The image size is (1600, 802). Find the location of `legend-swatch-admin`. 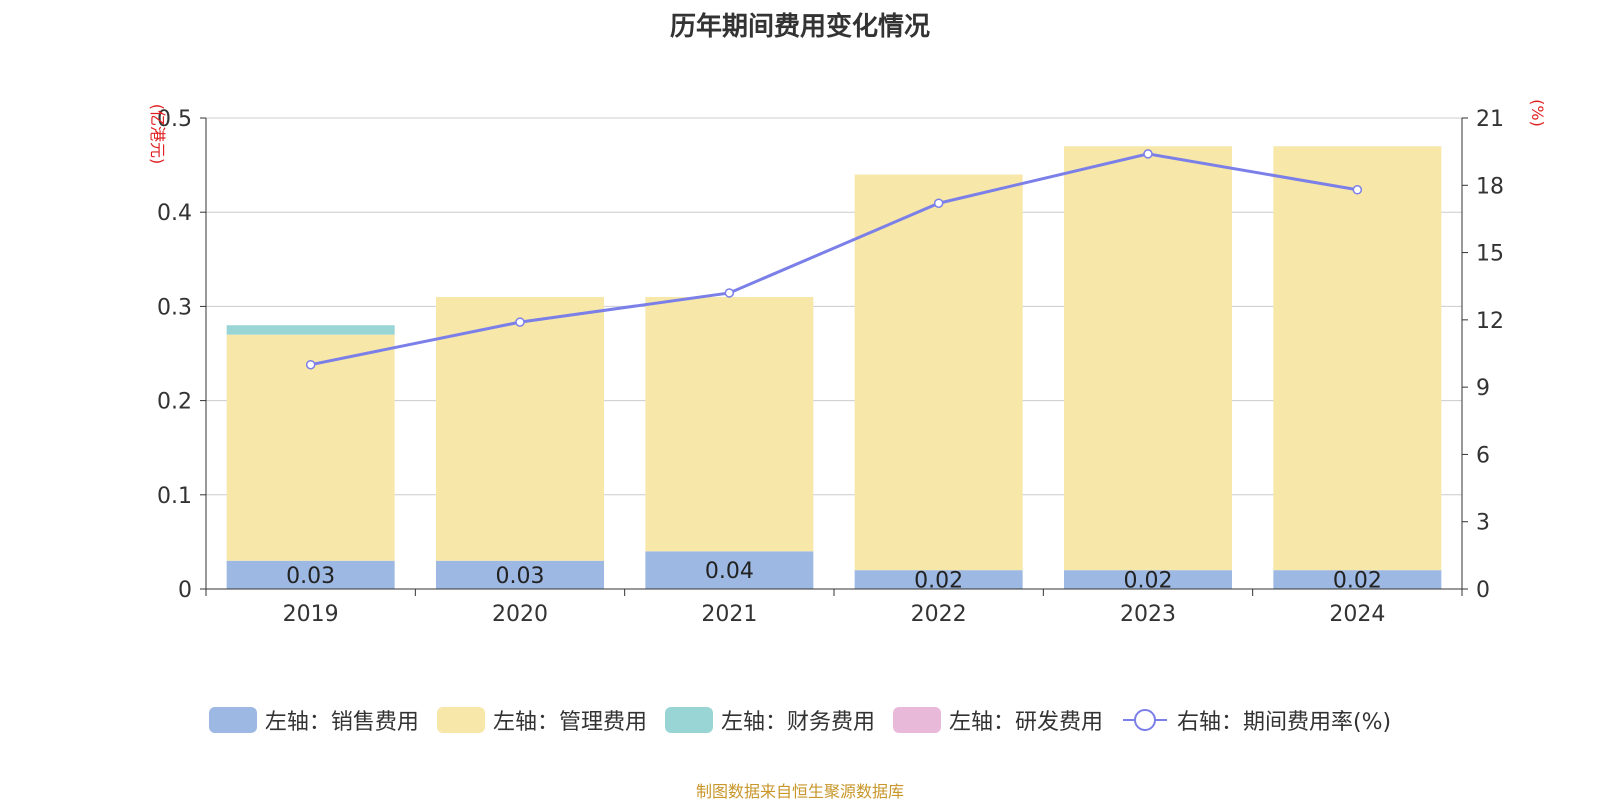

legend-swatch-admin is located at coordinates (460, 720).